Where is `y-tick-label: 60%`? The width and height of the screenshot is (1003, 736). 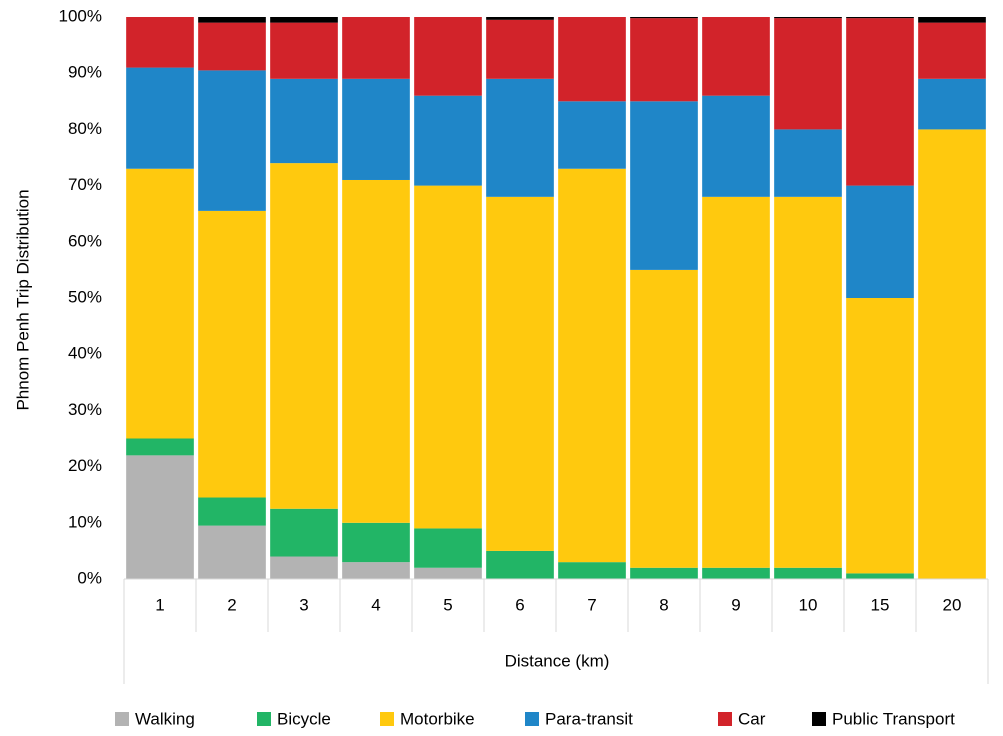 y-tick-label: 60% is located at coordinates (85, 240).